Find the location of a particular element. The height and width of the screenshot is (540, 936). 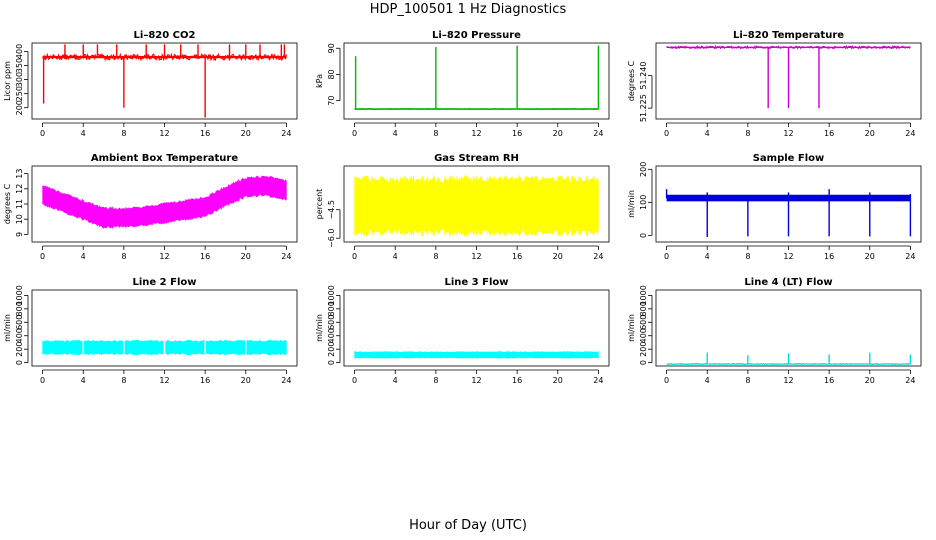

figure-title: HDP_100501 1 Hz Diagnostics is located at coordinates (468, 9).